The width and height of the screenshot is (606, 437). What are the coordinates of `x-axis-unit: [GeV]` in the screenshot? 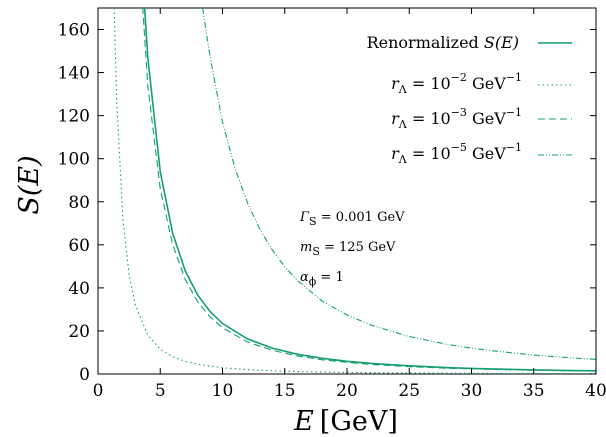 It's located at (359, 421).